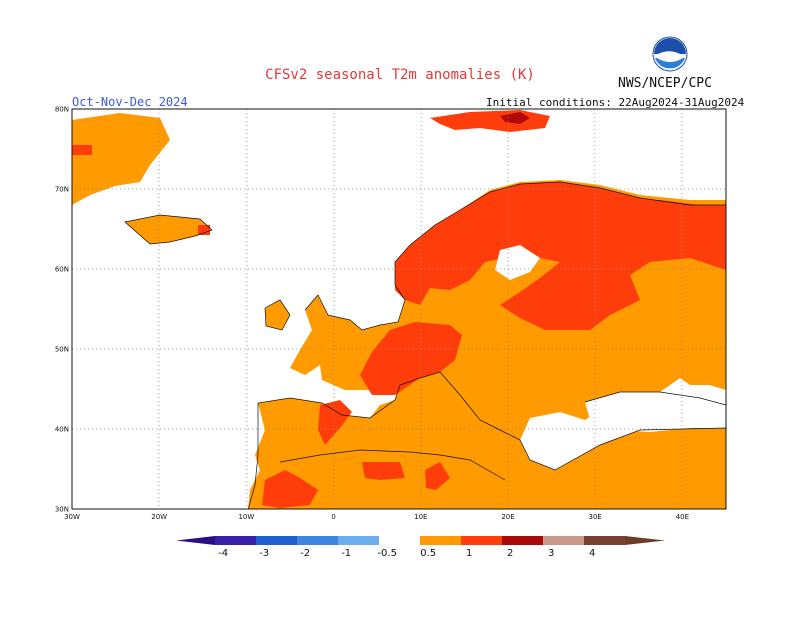 The width and height of the screenshot is (800, 618). I want to click on anomaly-region-central-europe, so click(411, 358).